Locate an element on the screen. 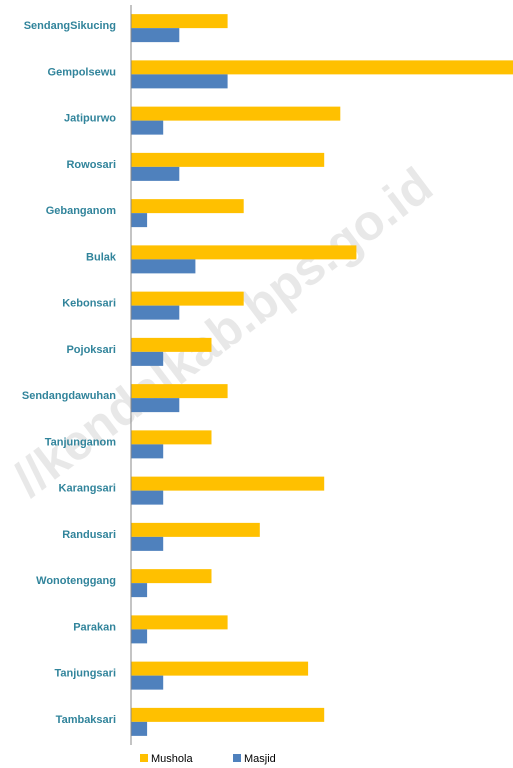  category-label: Tanjunganom is located at coordinates (81, 442).